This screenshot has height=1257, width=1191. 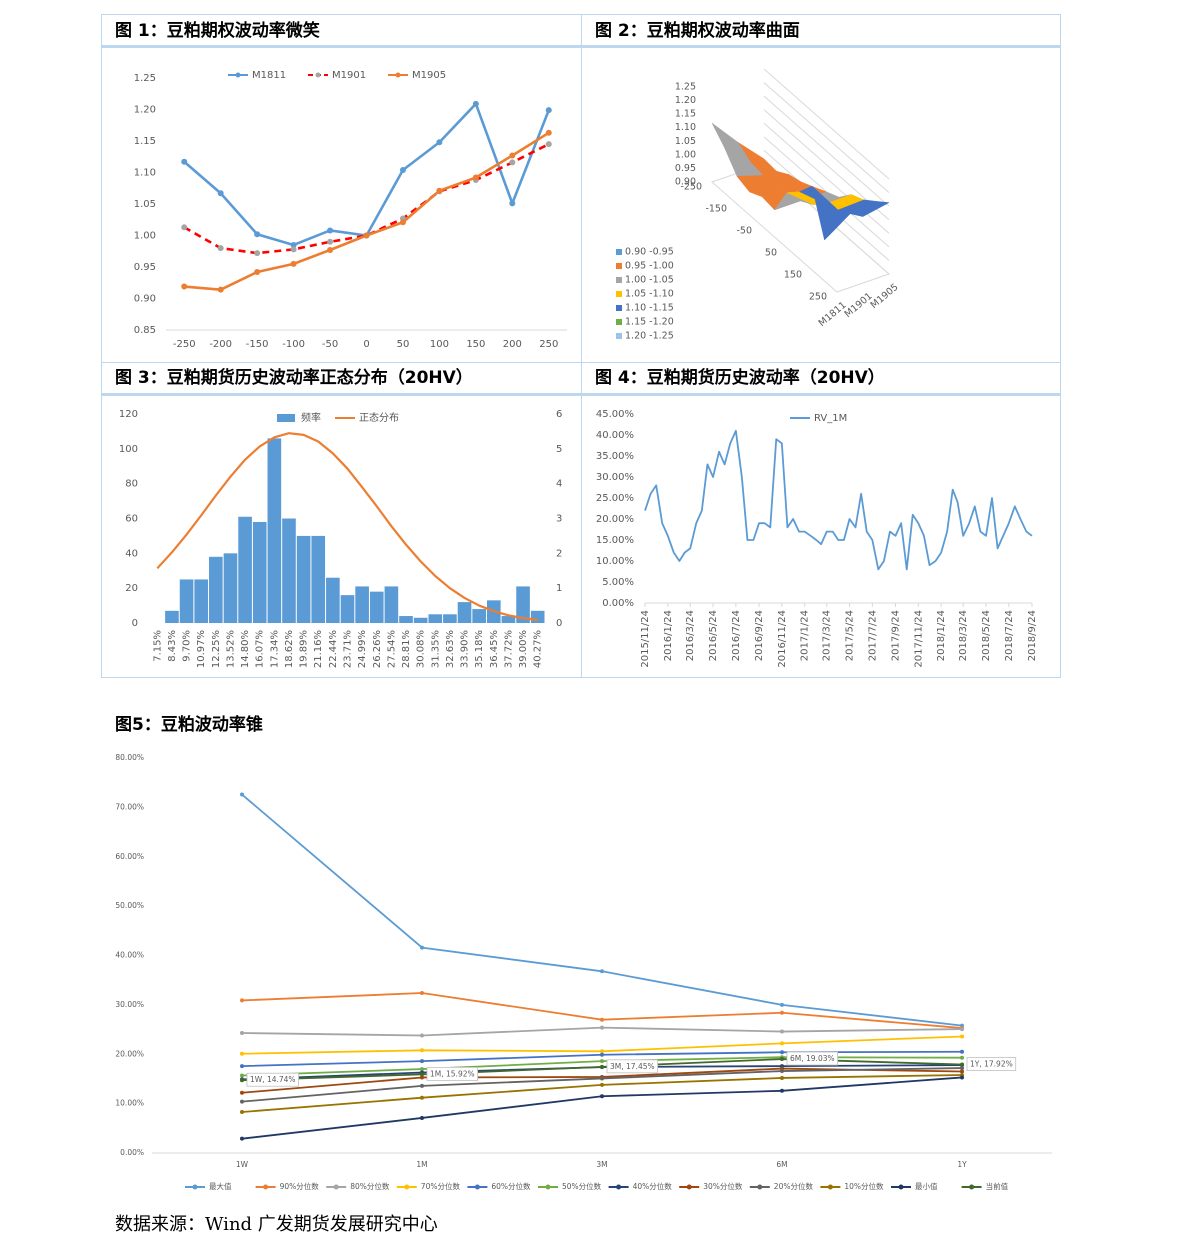 I want to click on y-tick-label: 60.00%, so click(x=129, y=856).